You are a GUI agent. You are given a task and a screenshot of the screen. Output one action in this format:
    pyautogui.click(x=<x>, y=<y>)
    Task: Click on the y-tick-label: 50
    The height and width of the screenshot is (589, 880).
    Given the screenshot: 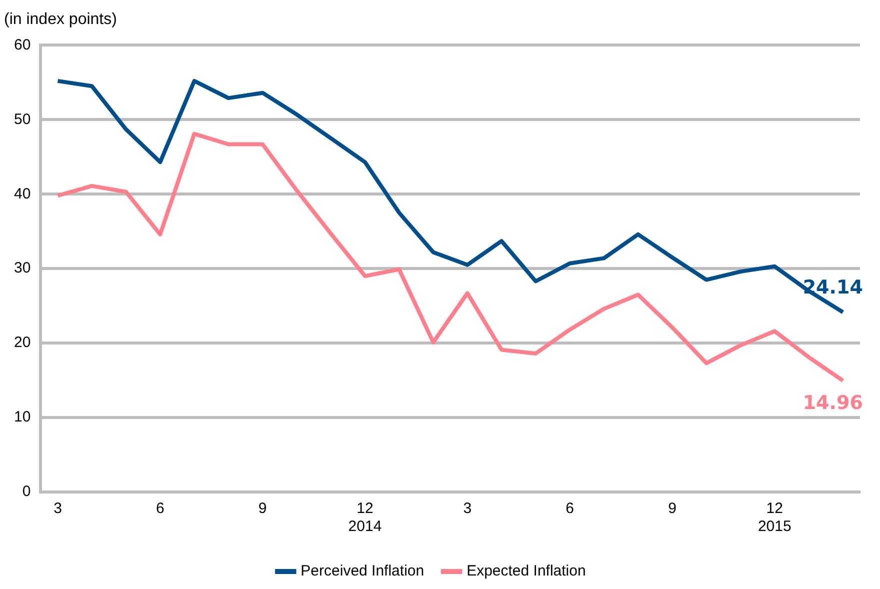 What is the action you would take?
    pyautogui.click(x=22, y=119)
    